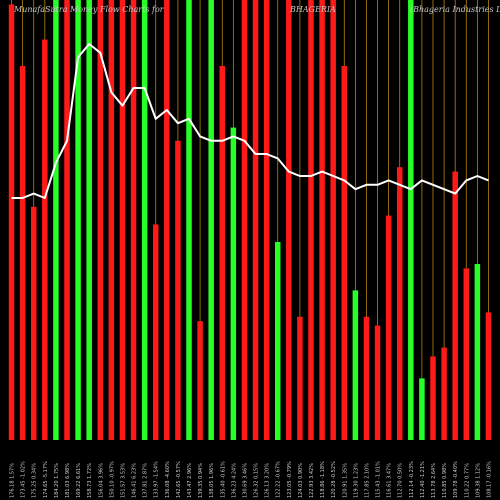  Describe the element at coordinates (68, 480) in the screenshot. I see `x-tick-label: 181.03 6.98%` at that location.